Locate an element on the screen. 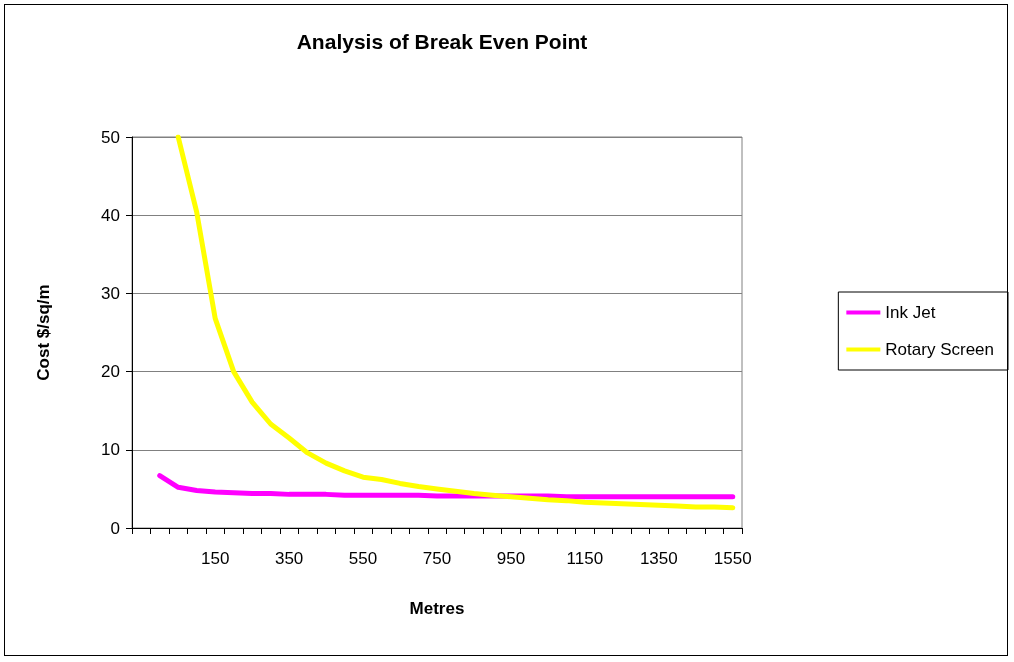 The height and width of the screenshot is (662, 1014). y-tick-label: 0 is located at coordinates (115, 528).